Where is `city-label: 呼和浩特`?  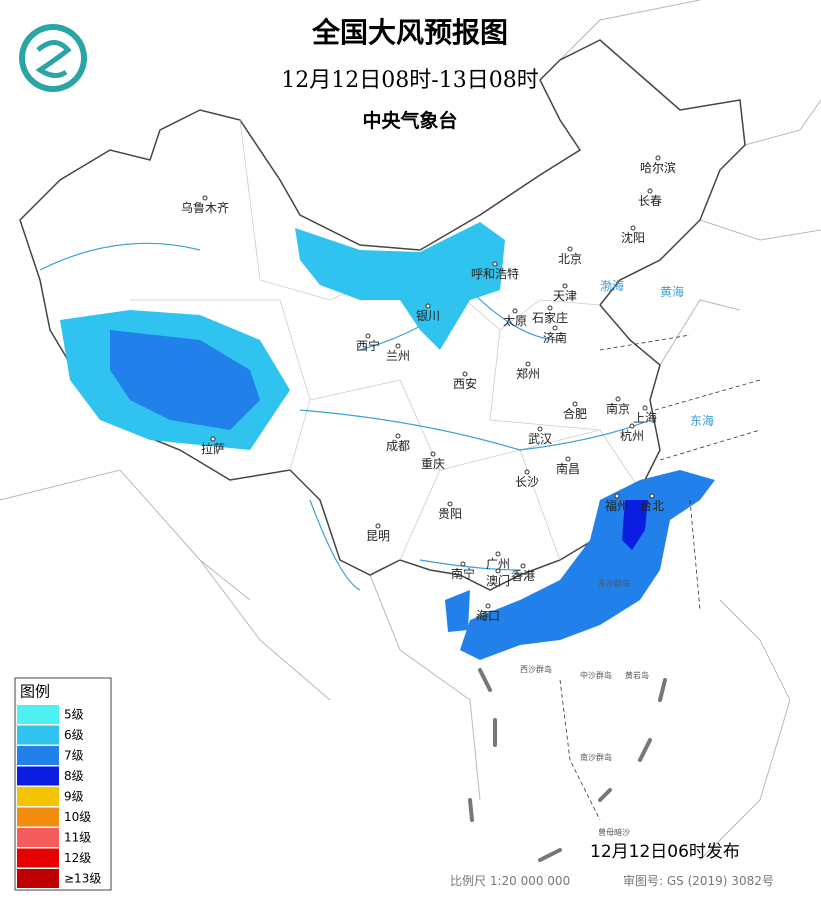 city-label: 呼和浩特 is located at coordinates (495, 273).